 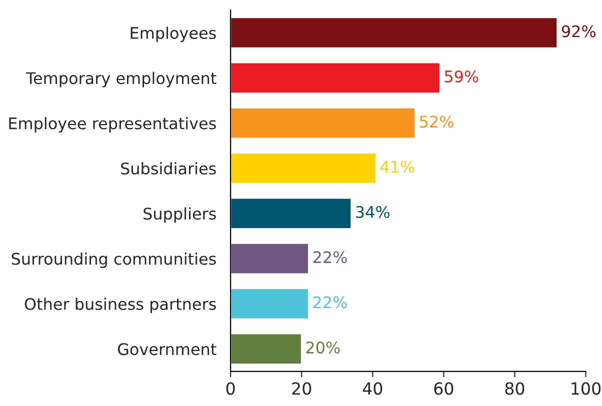 What do you see at coordinates (180, 215) in the screenshot?
I see `y-tick-label: Suppliers` at bounding box center [180, 215].